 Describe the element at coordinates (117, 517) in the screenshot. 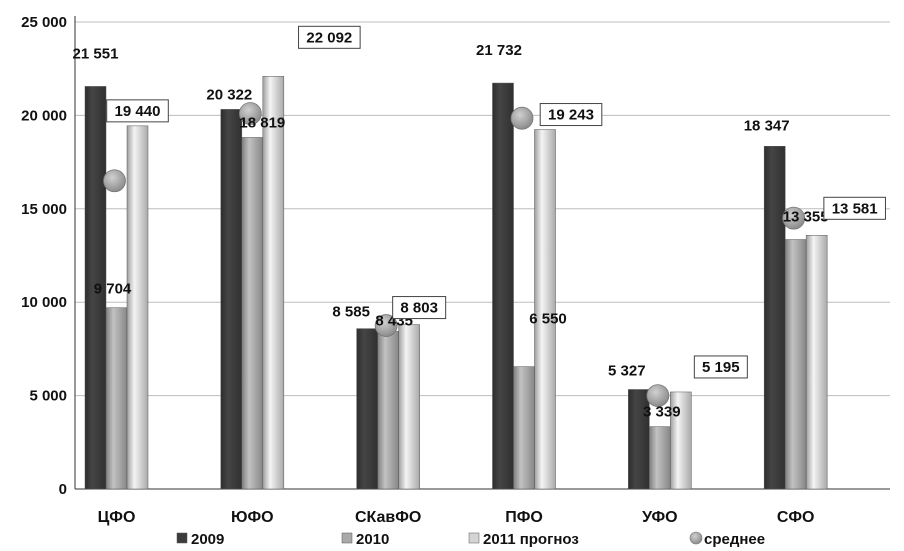

I see `category-label: ЦФО` at that location.